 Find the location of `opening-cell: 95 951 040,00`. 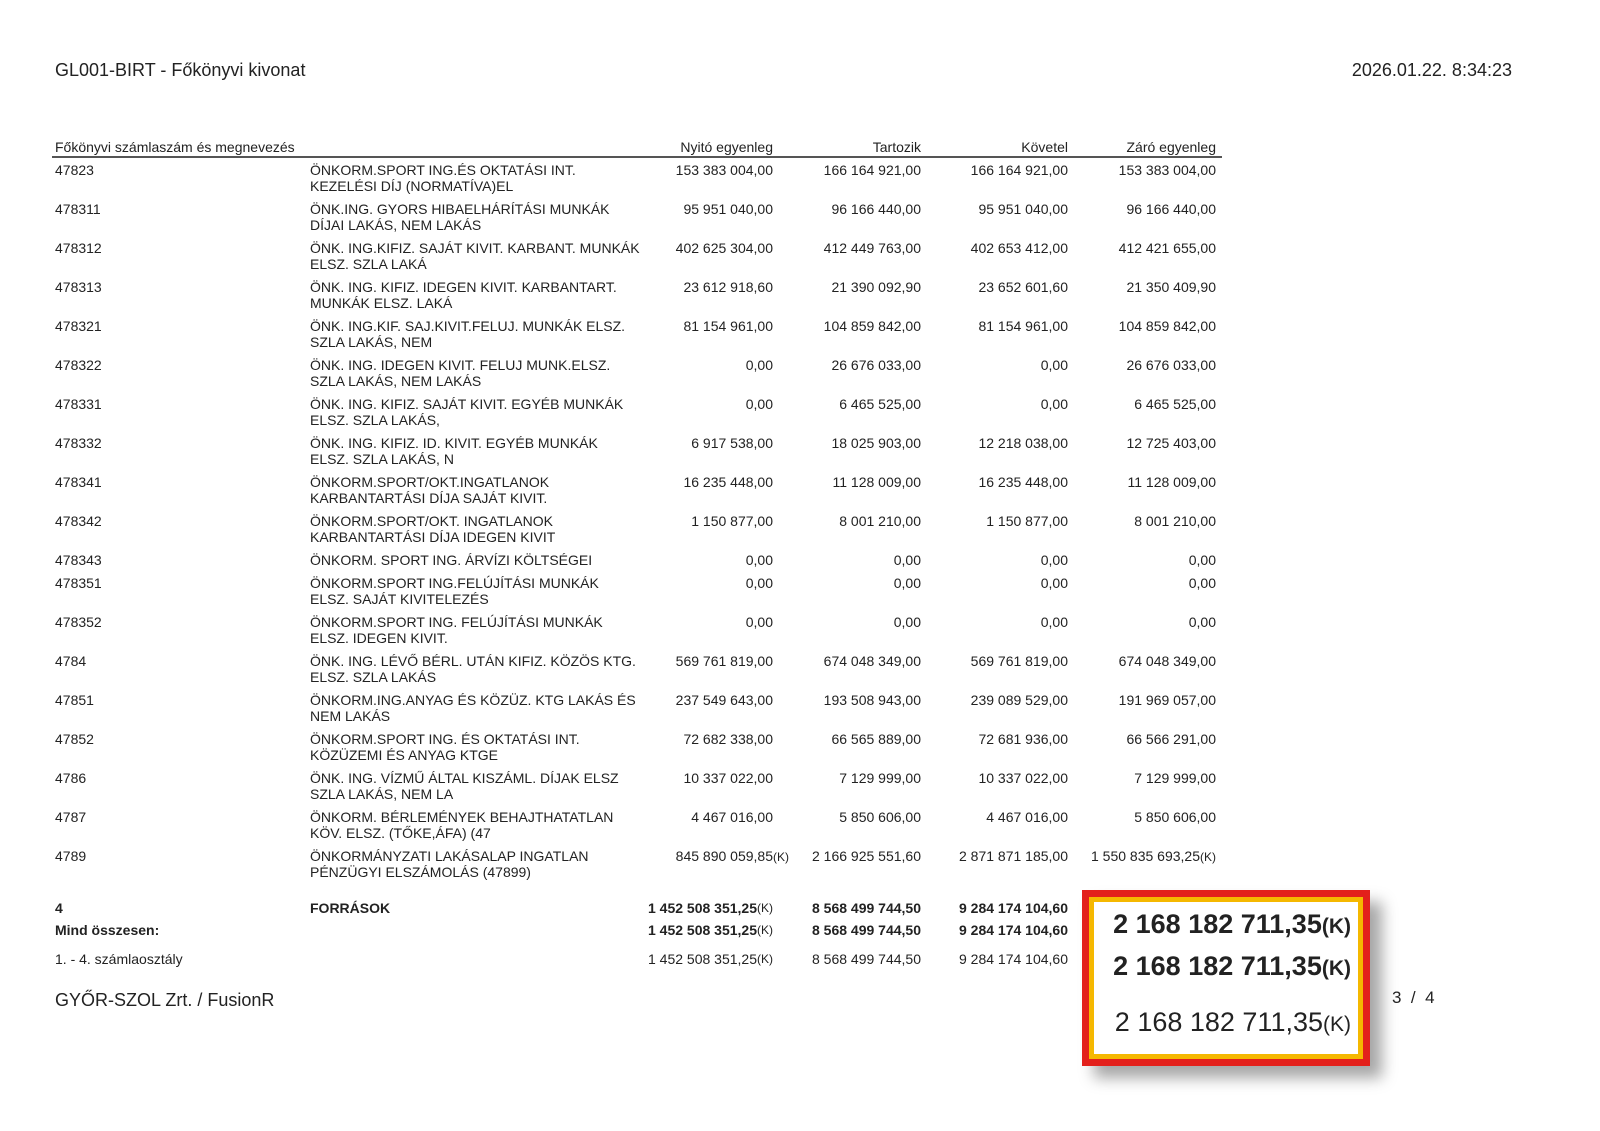

opening-cell: 95 951 040,00 is located at coordinates (728, 209).